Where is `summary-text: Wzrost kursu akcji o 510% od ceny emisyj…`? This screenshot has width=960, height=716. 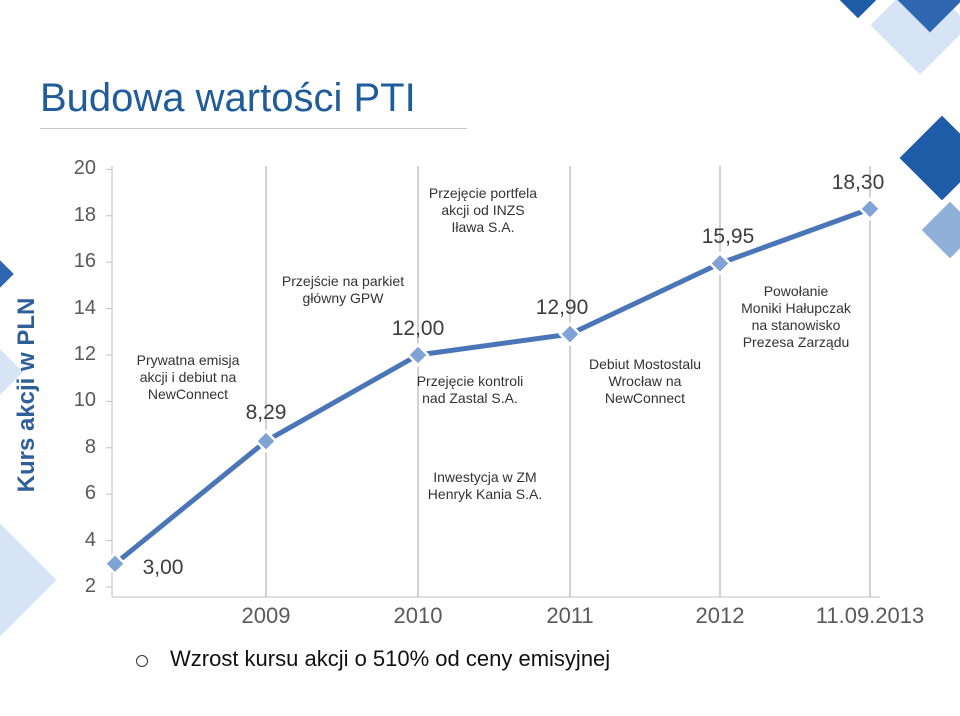 summary-text: Wzrost kursu akcji o 510% od ceny emisyj… is located at coordinates (390, 658).